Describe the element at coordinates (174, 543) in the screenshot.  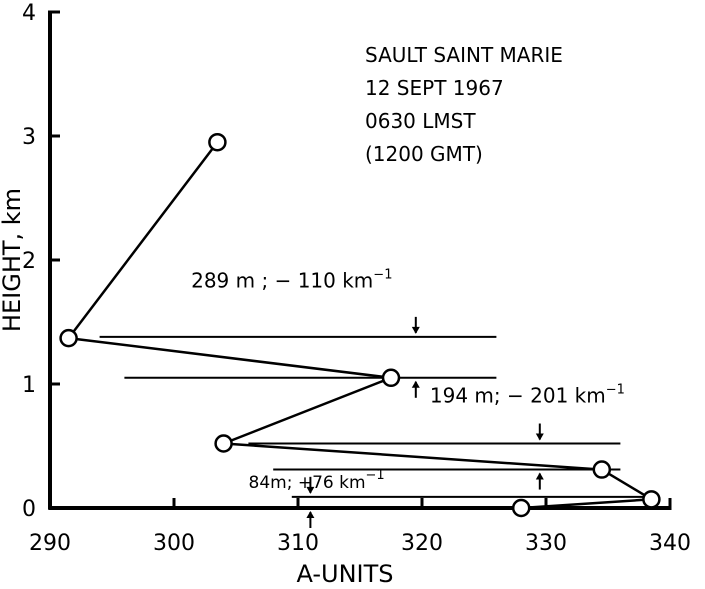
I see `x-tick-label: 300` at that location.